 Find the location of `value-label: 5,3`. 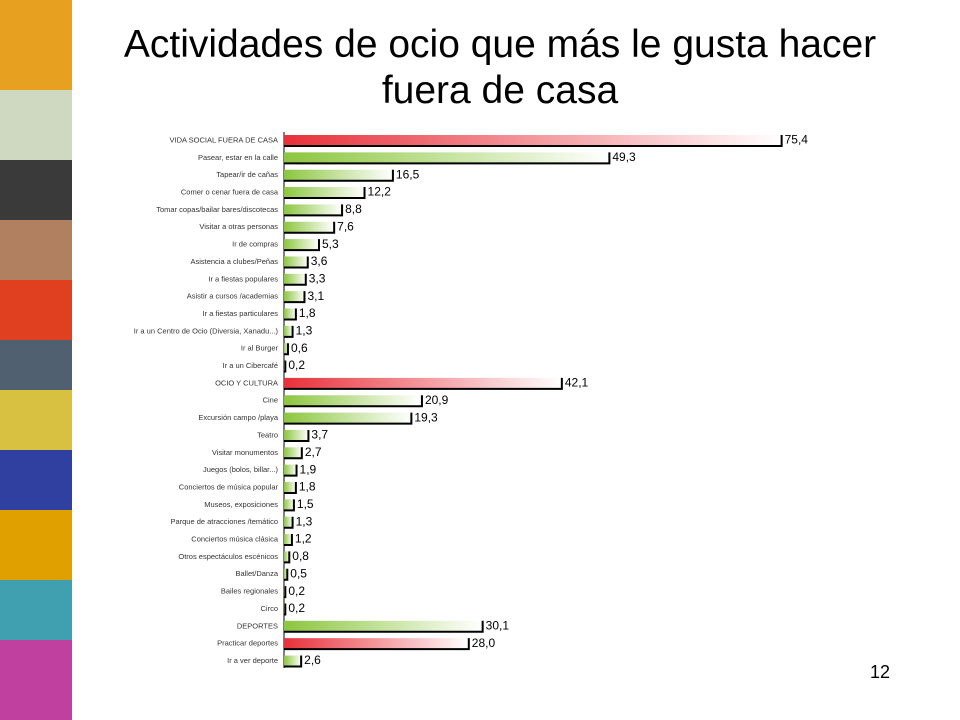

value-label: 5,3 is located at coordinates (330, 244).